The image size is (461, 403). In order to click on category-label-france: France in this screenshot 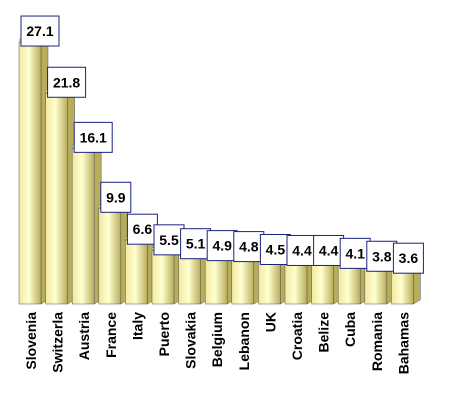, I will do `click(111, 335)`.